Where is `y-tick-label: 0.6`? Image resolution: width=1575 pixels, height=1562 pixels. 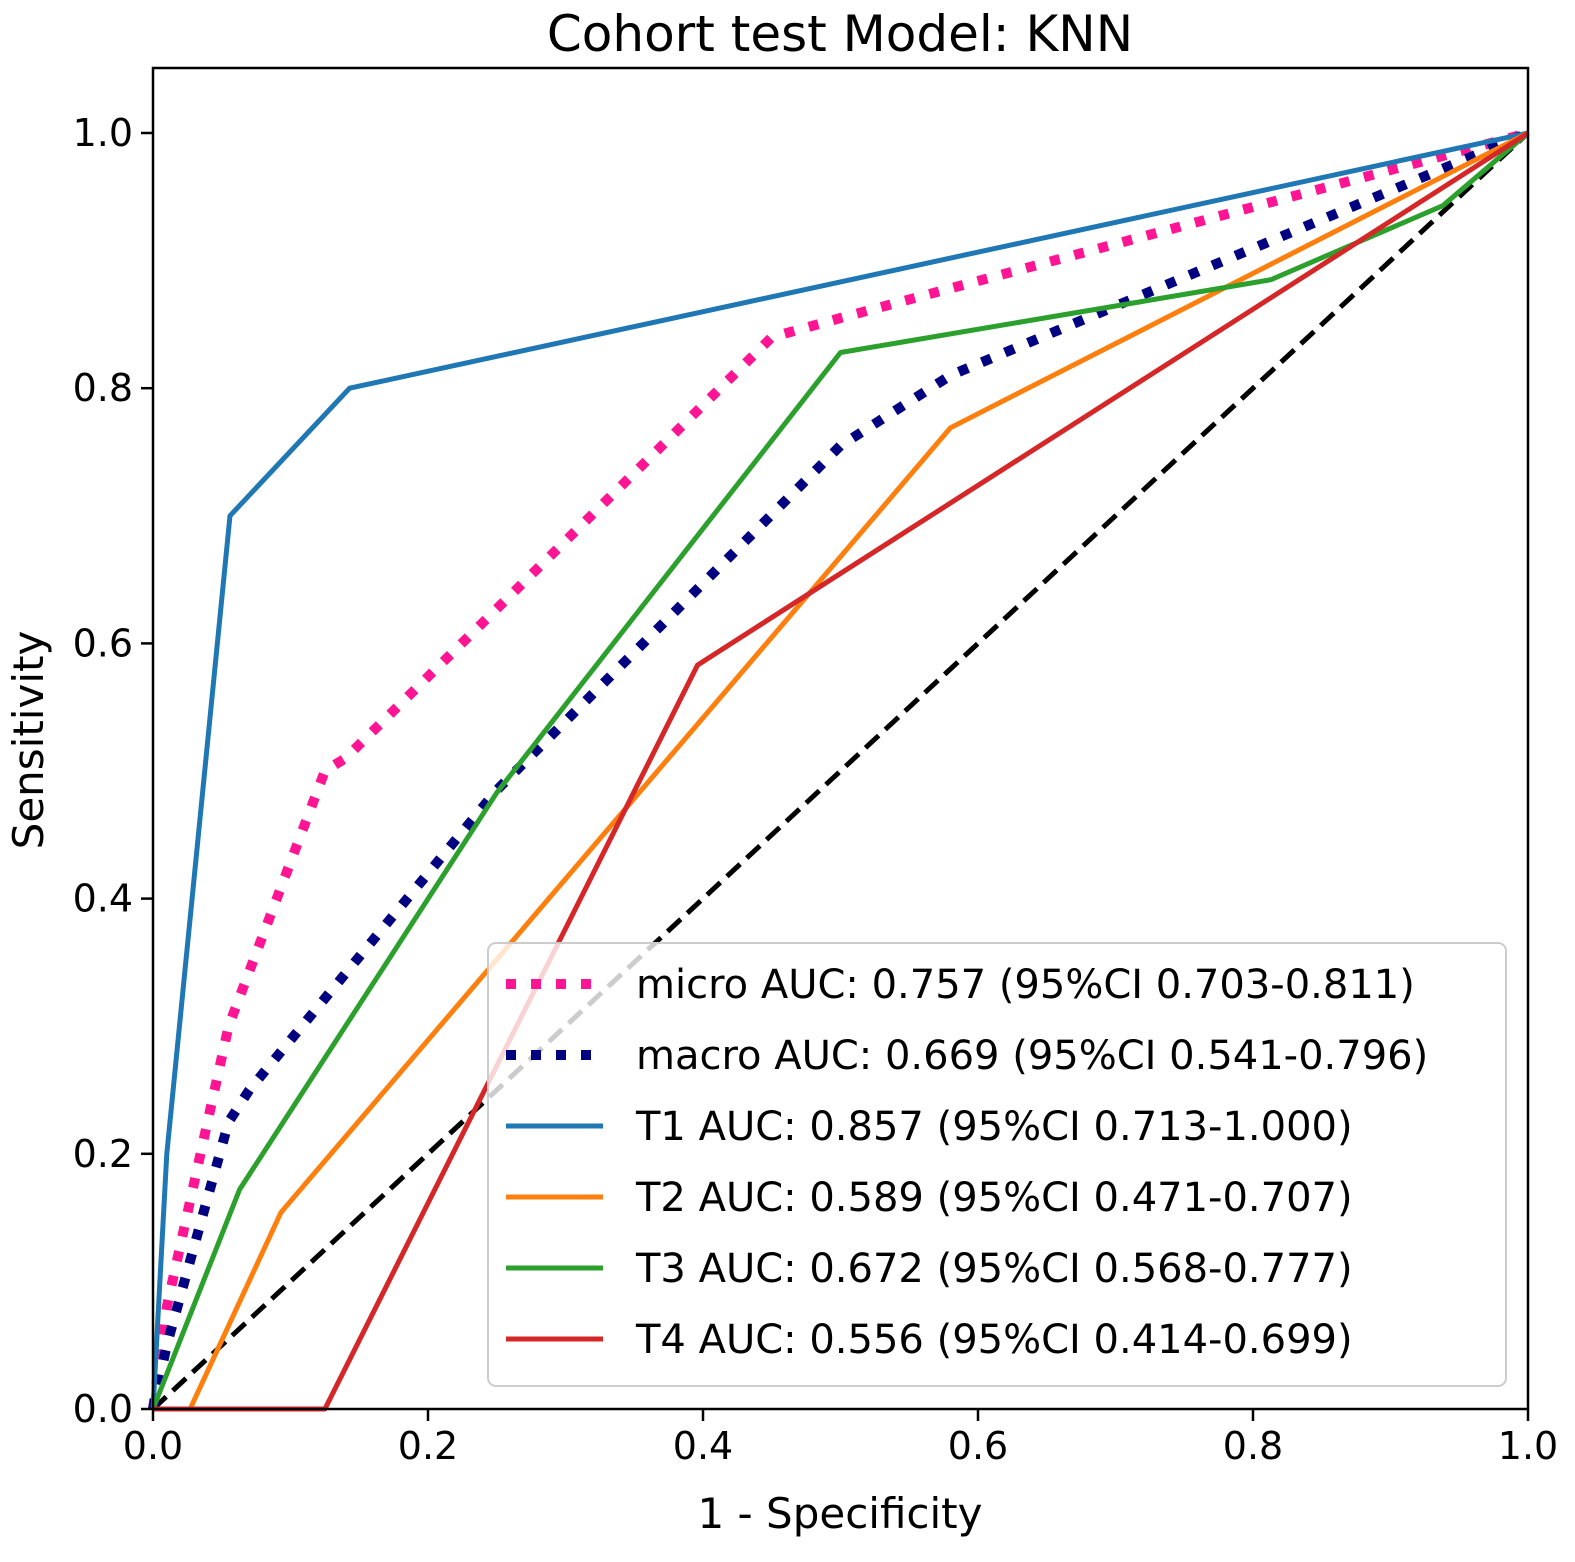 y-tick-label: 0.6 is located at coordinates (103, 643).